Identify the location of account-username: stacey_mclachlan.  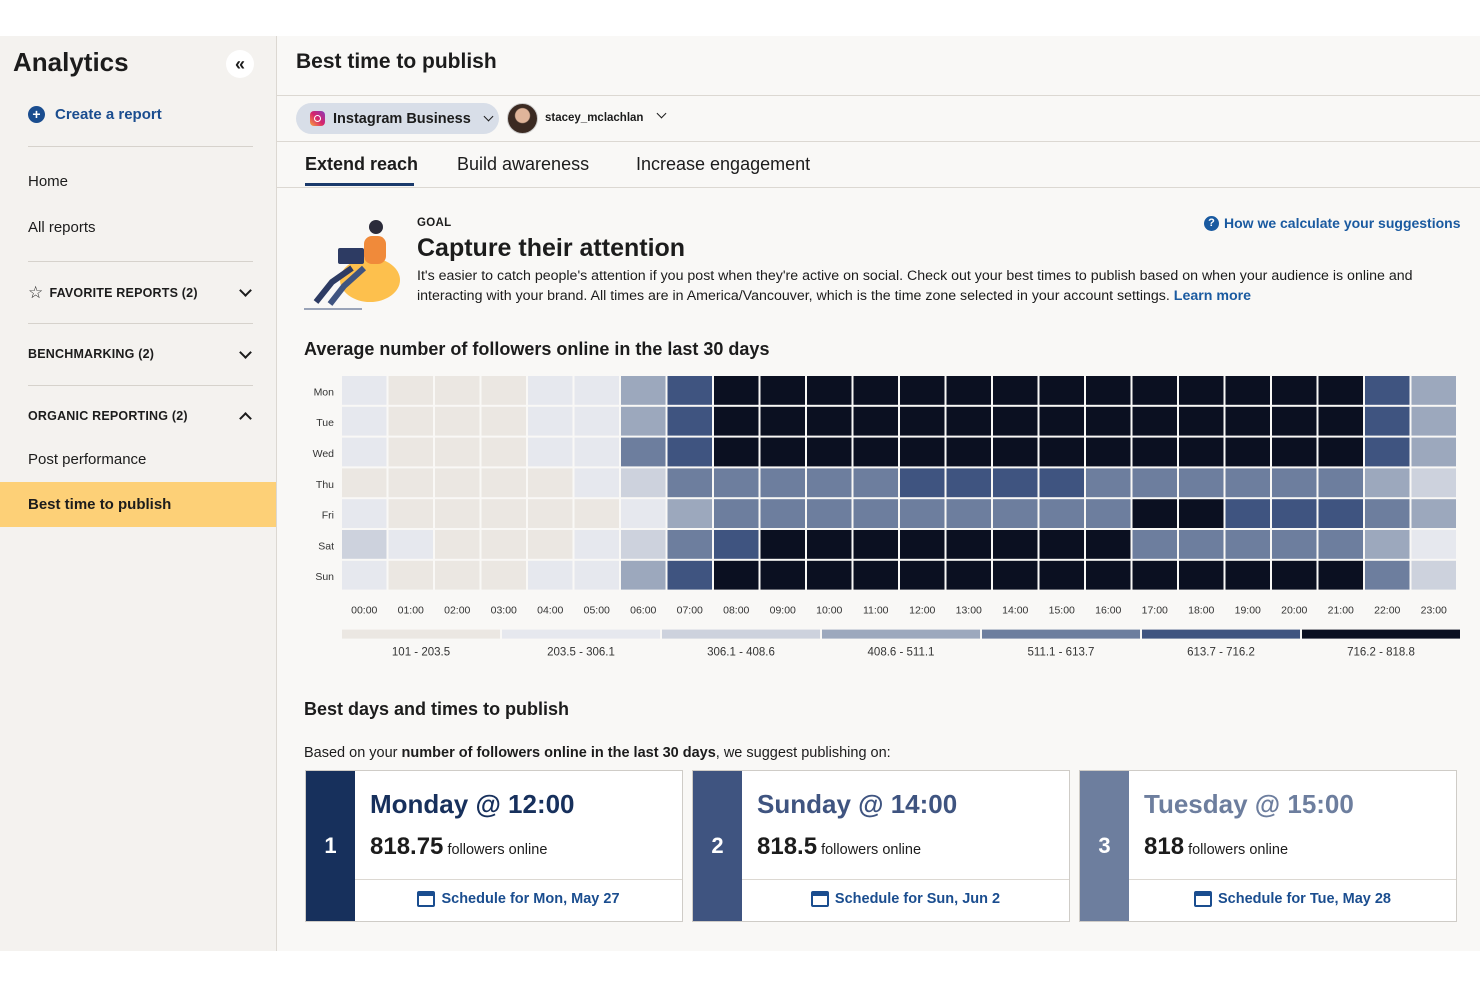
(594, 118).